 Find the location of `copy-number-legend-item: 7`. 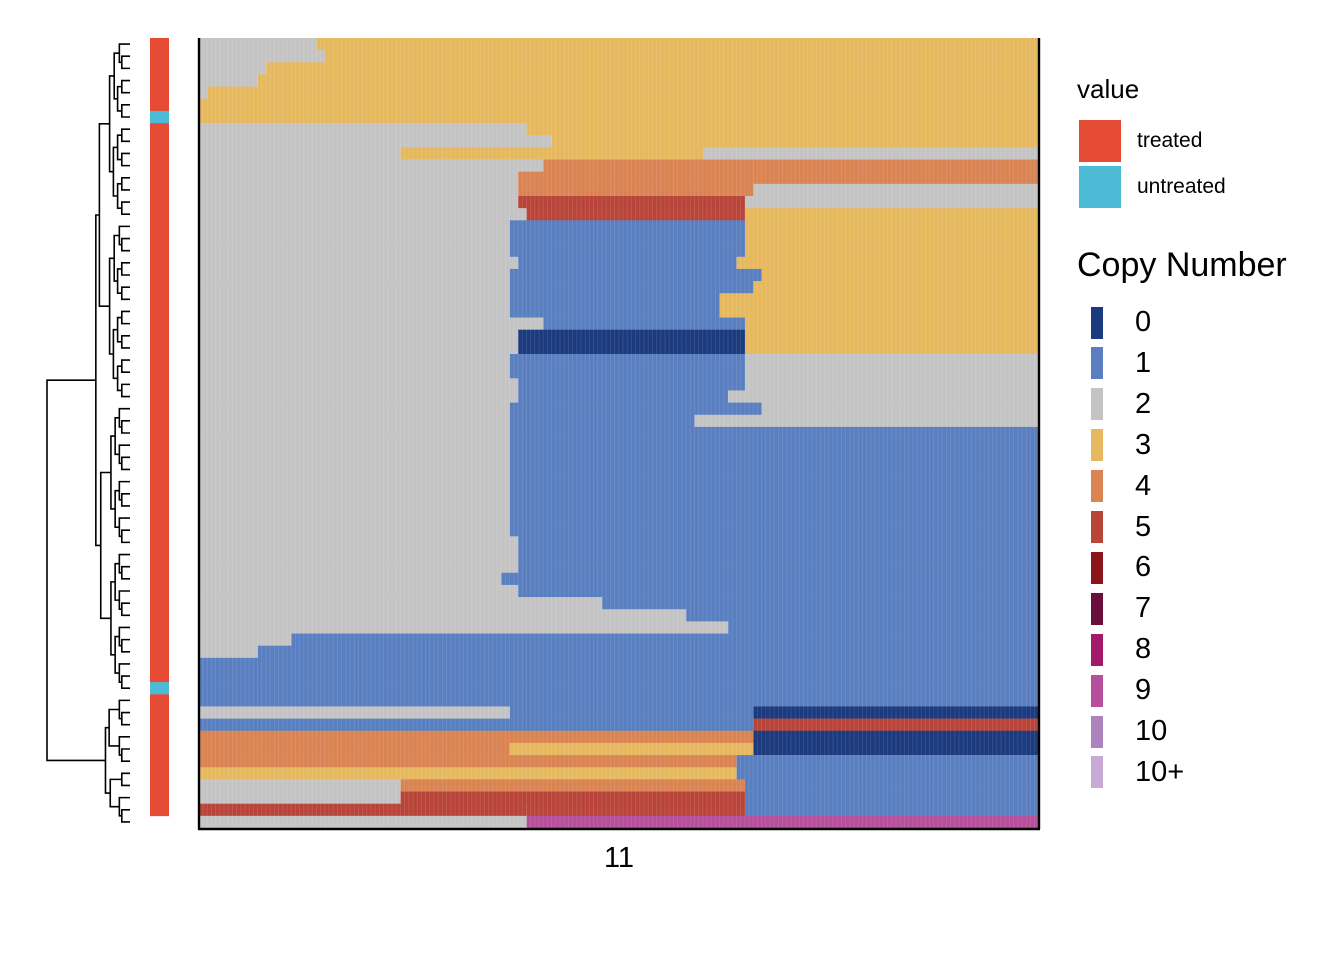

copy-number-legend-item: 7 is located at coordinates (1114, 608).